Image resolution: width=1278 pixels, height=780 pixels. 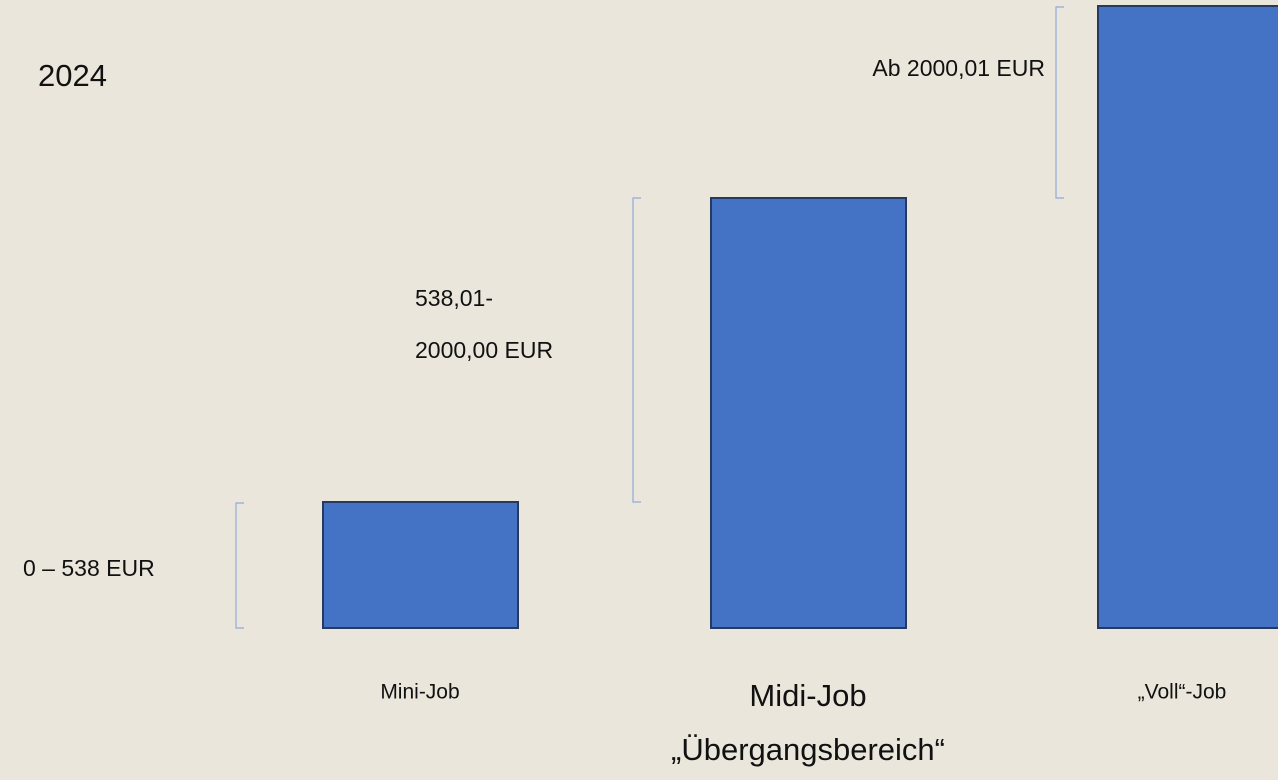 What do you see at coordinates (808, 413) in the screenshot?
I see `midi-job-bar` at bounding box center [808, 413].